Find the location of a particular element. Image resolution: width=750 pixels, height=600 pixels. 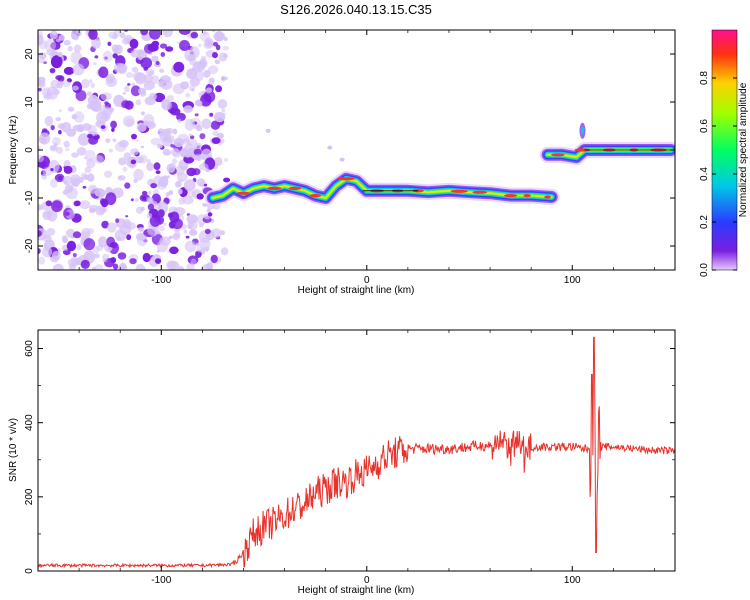

ridge-spike-core is located at coordinates (582, 130).